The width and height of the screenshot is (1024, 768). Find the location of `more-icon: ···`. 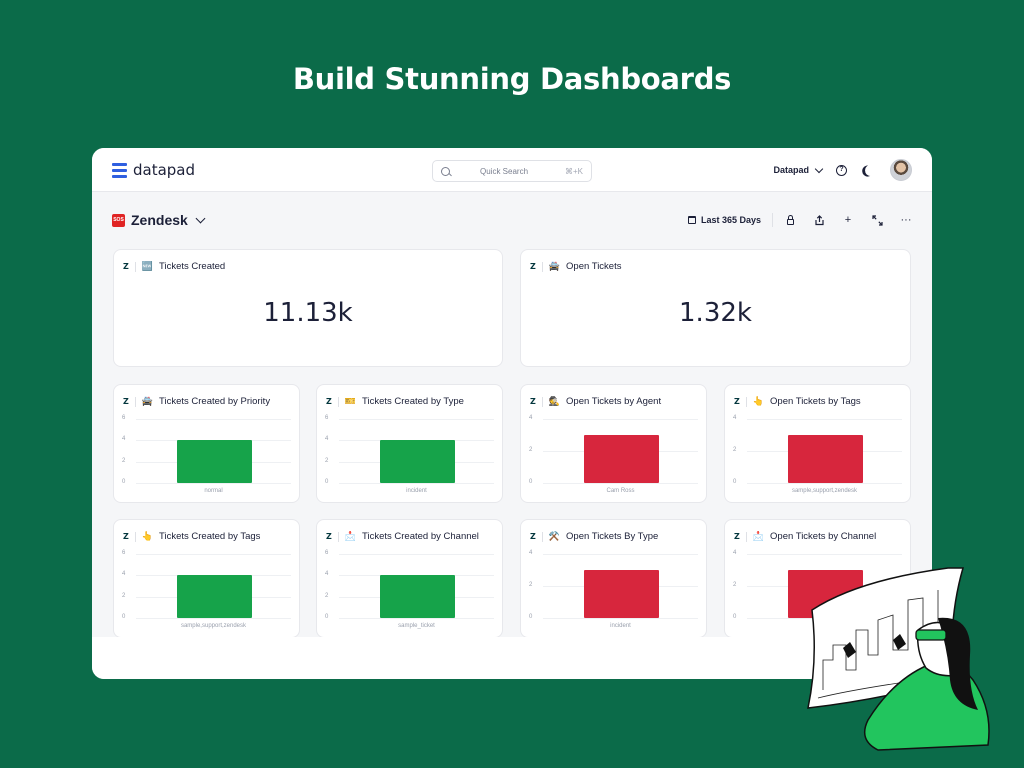

more-icon: ··· is located at coordinates (906, 219).